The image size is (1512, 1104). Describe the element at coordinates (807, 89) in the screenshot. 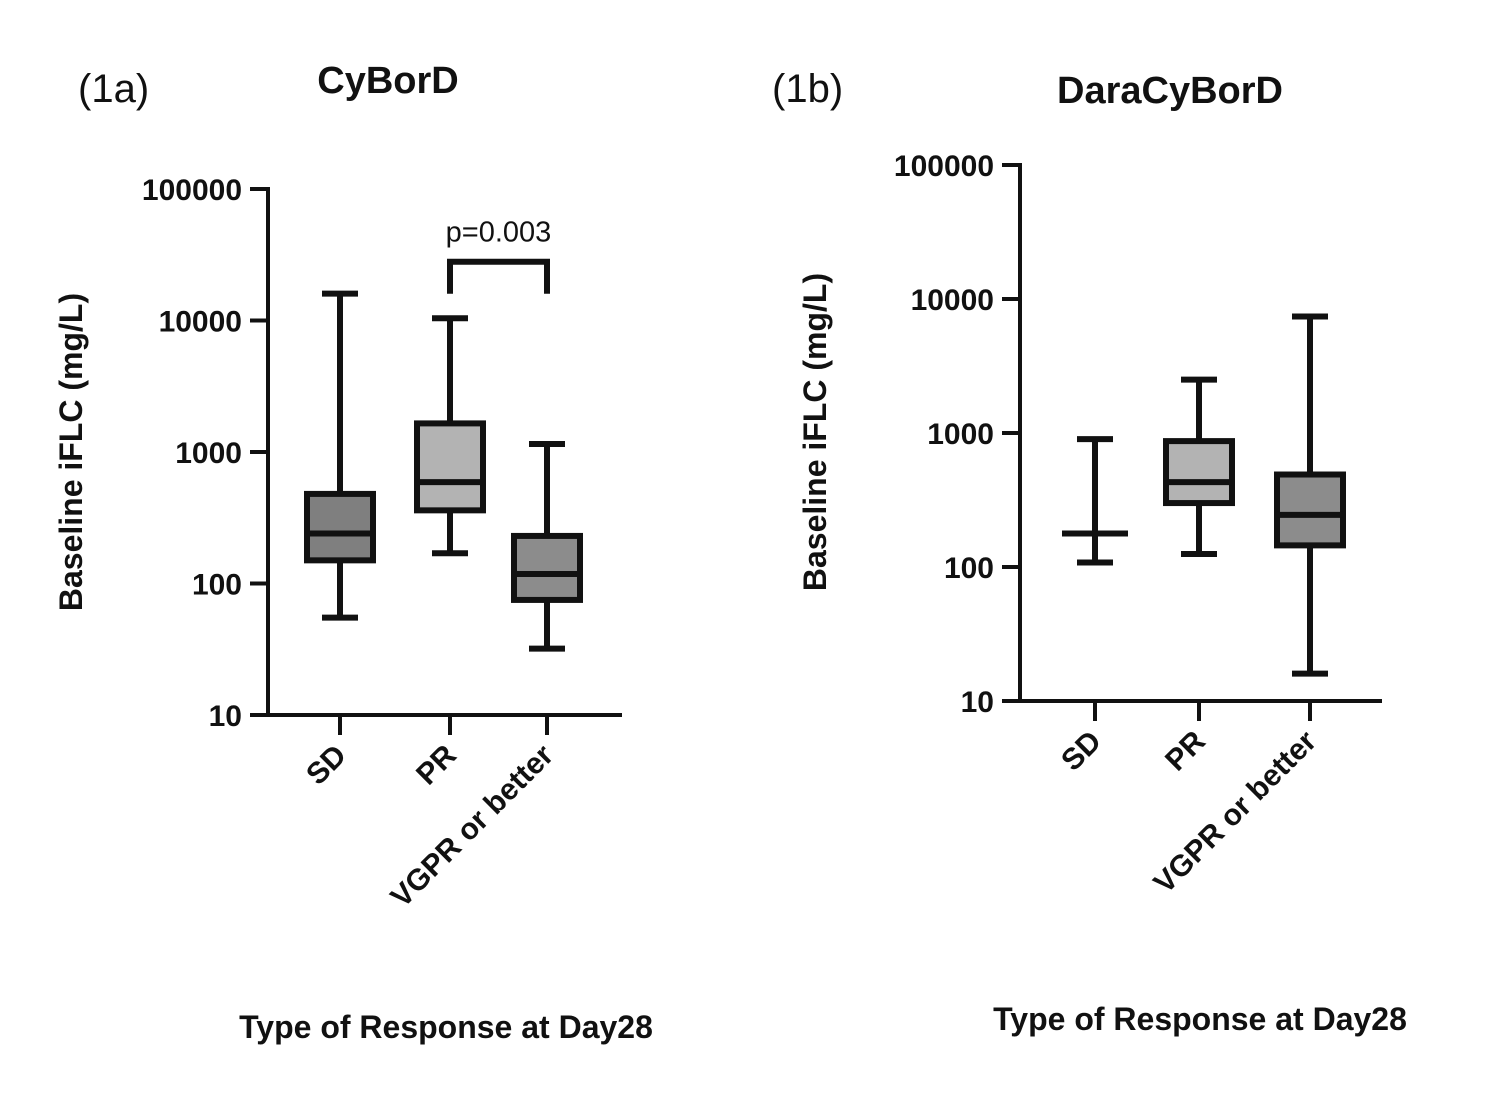

I see `panel-label: (1b)` at that location.